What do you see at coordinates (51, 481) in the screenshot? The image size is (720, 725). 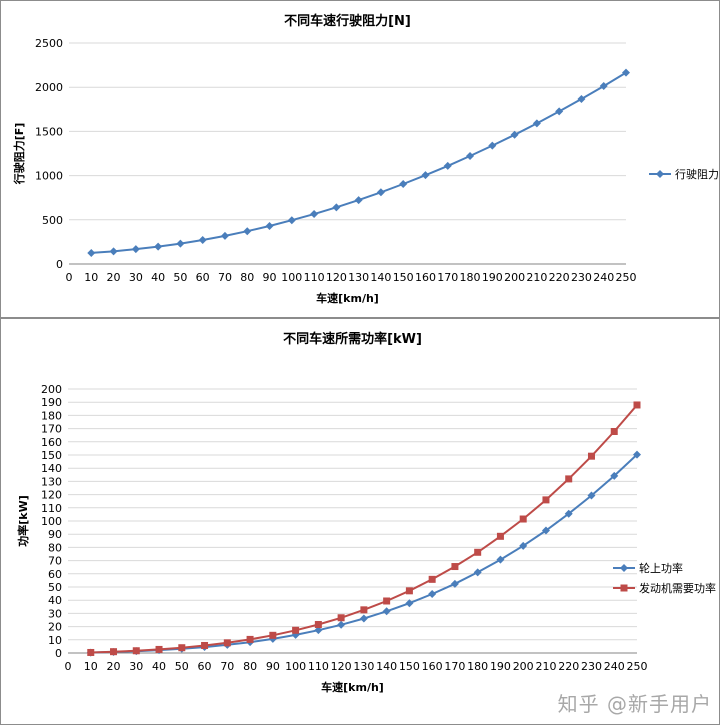 I see `y-tick-label: 130` at bounding box center [51, 481].